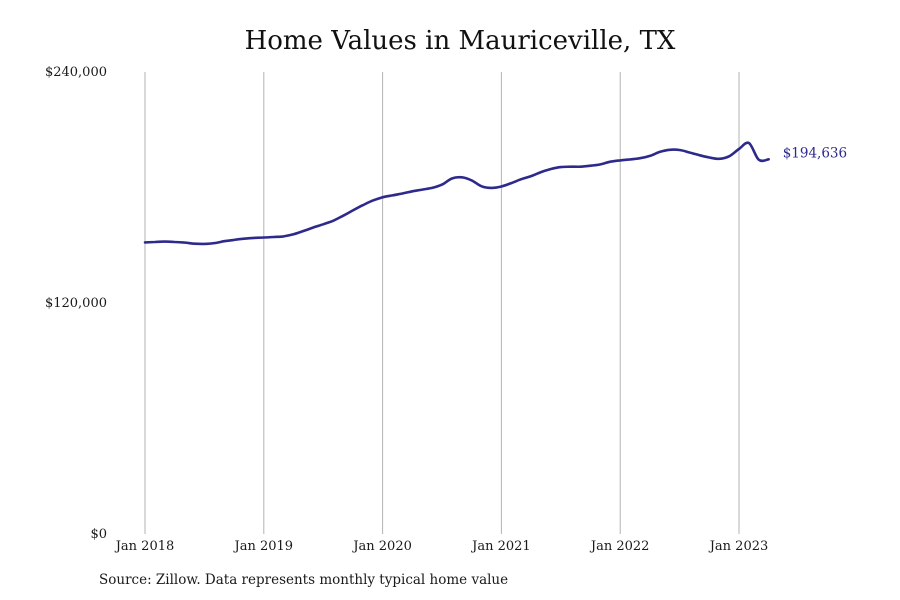 This screenshot has width=900, height=600. I want to click on y-tick-label: $120,000, so click(76, 303).